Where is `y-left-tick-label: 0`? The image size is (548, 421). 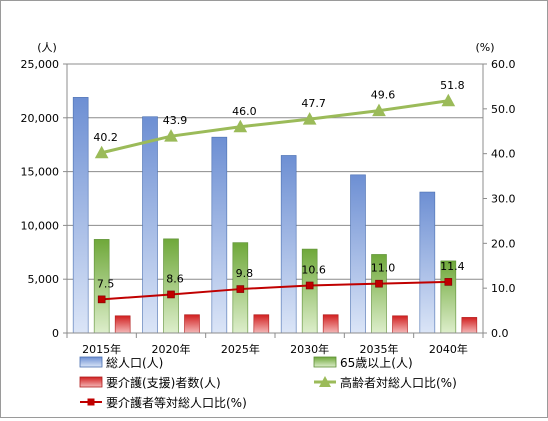 y-left-tick-label: 0 is located at coordinates (55, 333).